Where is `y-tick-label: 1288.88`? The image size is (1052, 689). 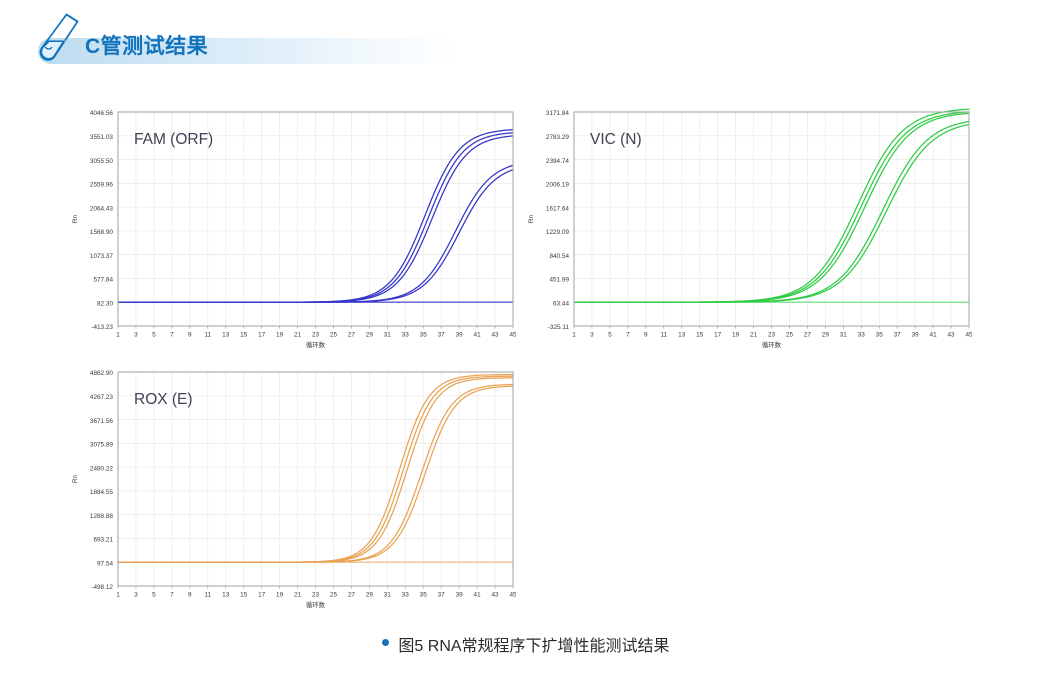 y-tick-label: 1288.88 is located at coordinates (102, 516).